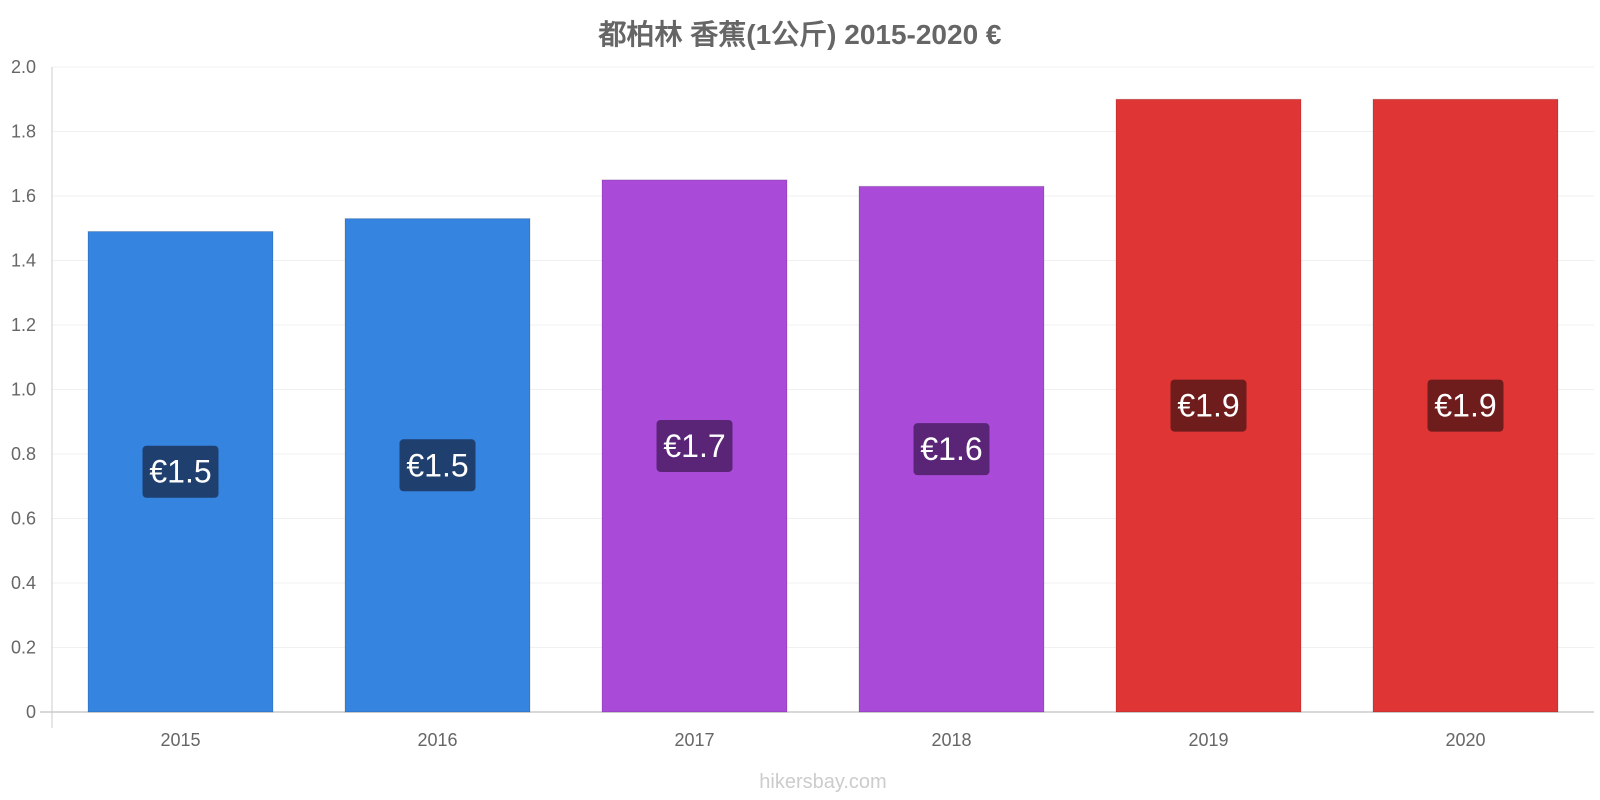 Image resolution: width=1600 pixels, height=800 pixels. What do you see at coordinates (437, 740) in the screenshot?
I see `x-tick-label: 2016` at bounding box center [437, 740].